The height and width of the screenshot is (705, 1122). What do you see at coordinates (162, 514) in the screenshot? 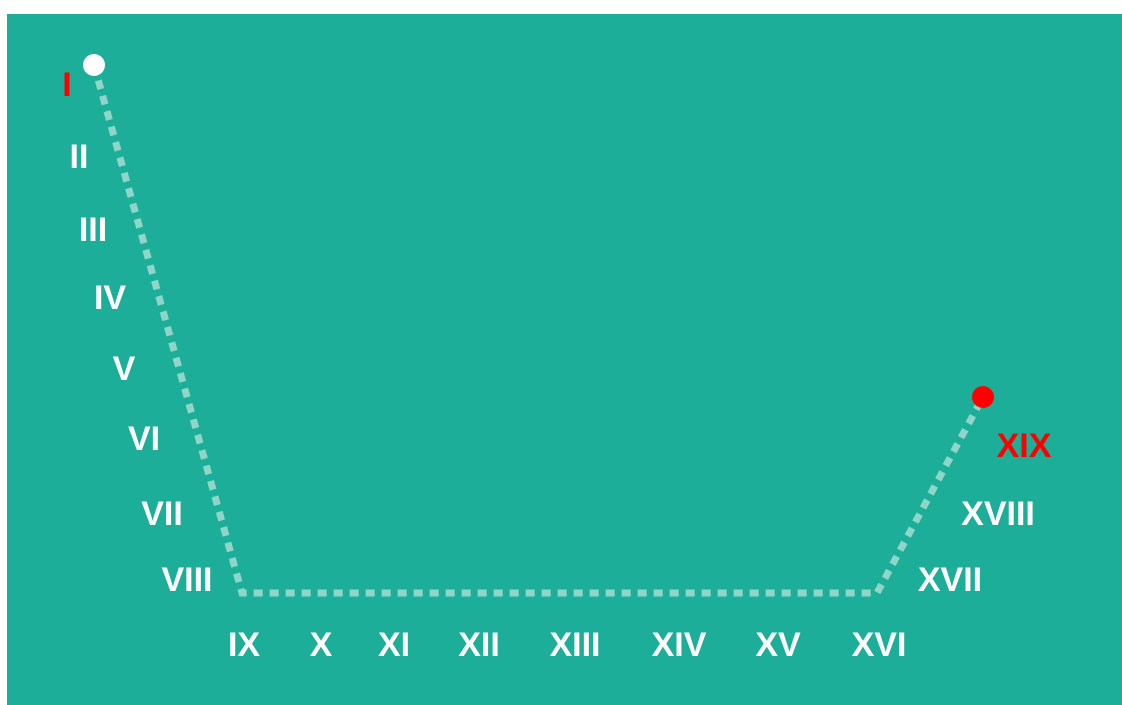
I see `roman-numeral-label: VII` at bounding box center [162, 514].